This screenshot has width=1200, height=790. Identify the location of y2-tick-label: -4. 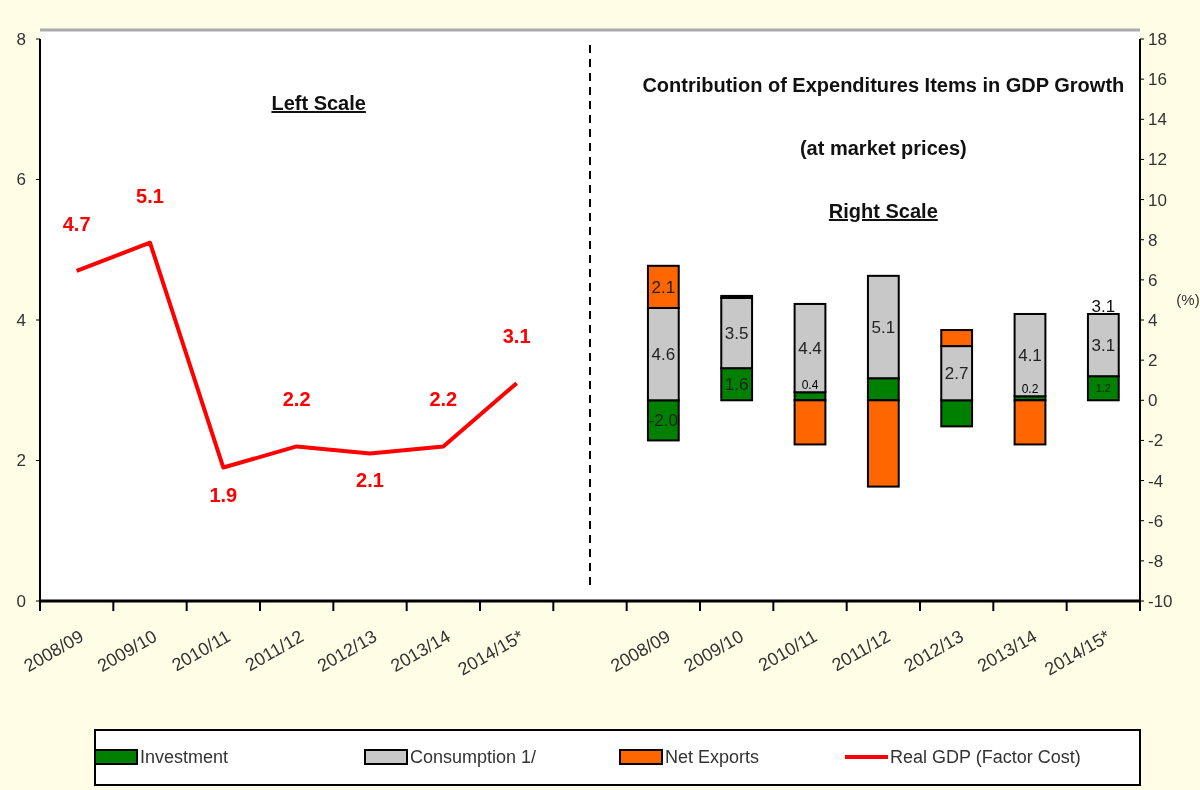
(1156, 481).